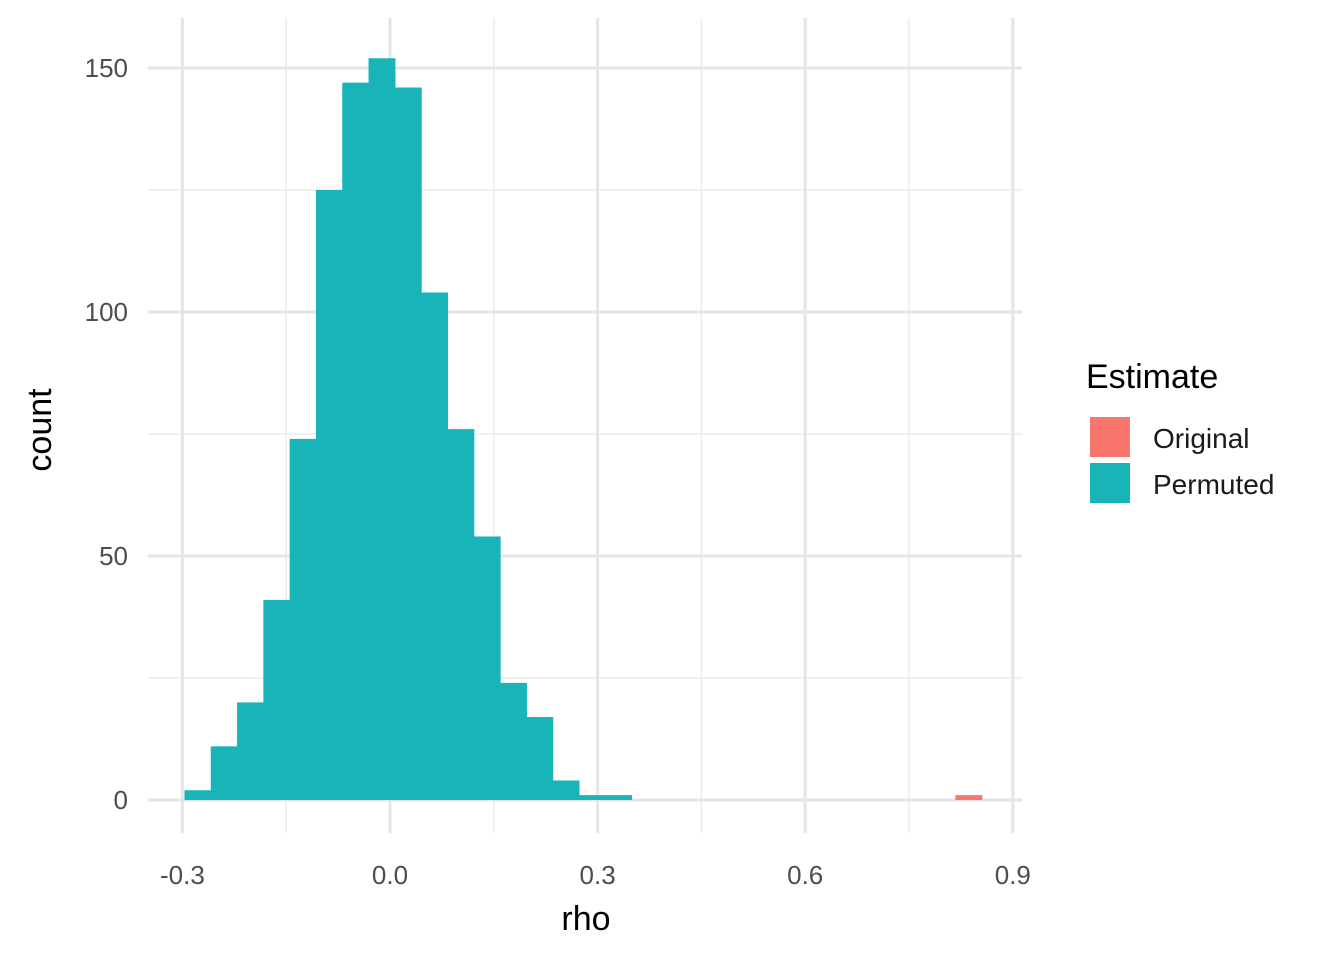 The width and height of the screenshot is (1344, 960). Describe the element at coordinates (585, 919) in the screenshot. I see `x-axis-title: rho` at that location.